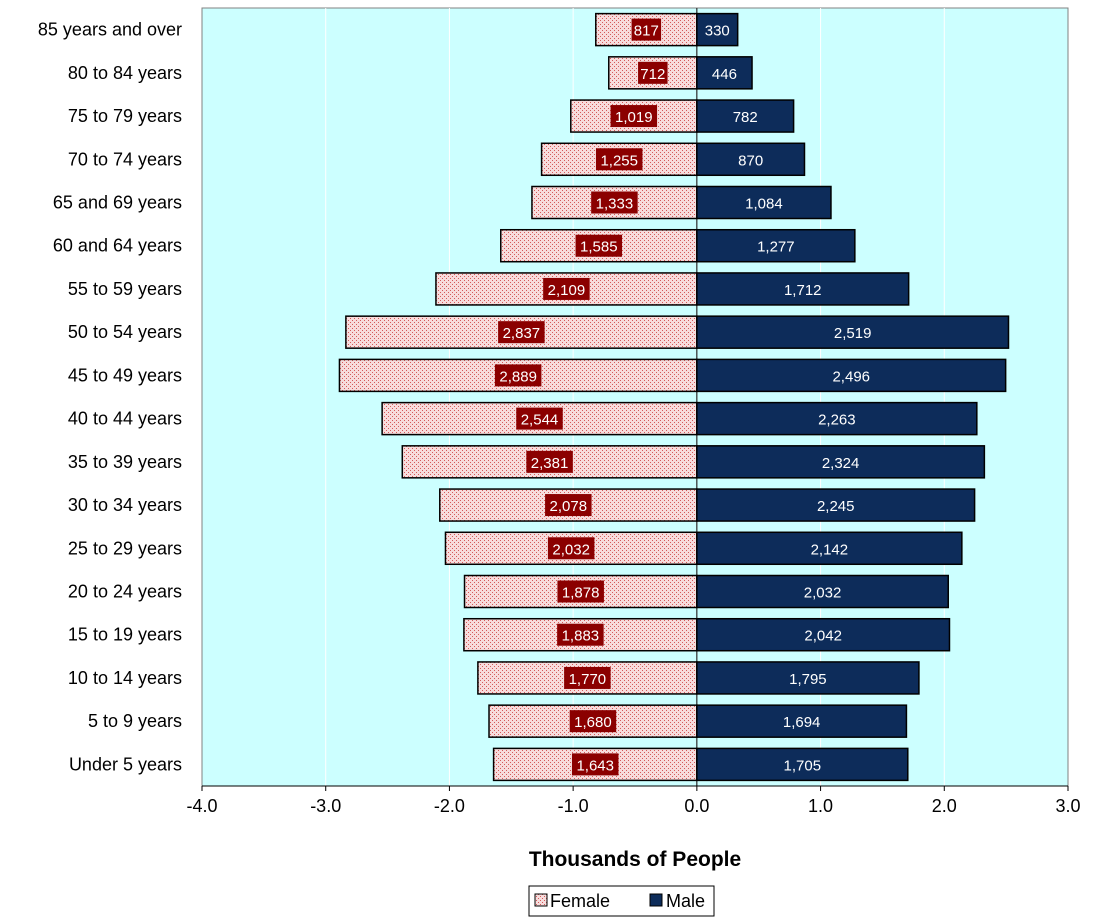 The image size is (1097, 920). What do you see at coordinates (325, 806) in the screenshot?
I see `x-tick-label: -3.0` at bounding box center [325, 806].